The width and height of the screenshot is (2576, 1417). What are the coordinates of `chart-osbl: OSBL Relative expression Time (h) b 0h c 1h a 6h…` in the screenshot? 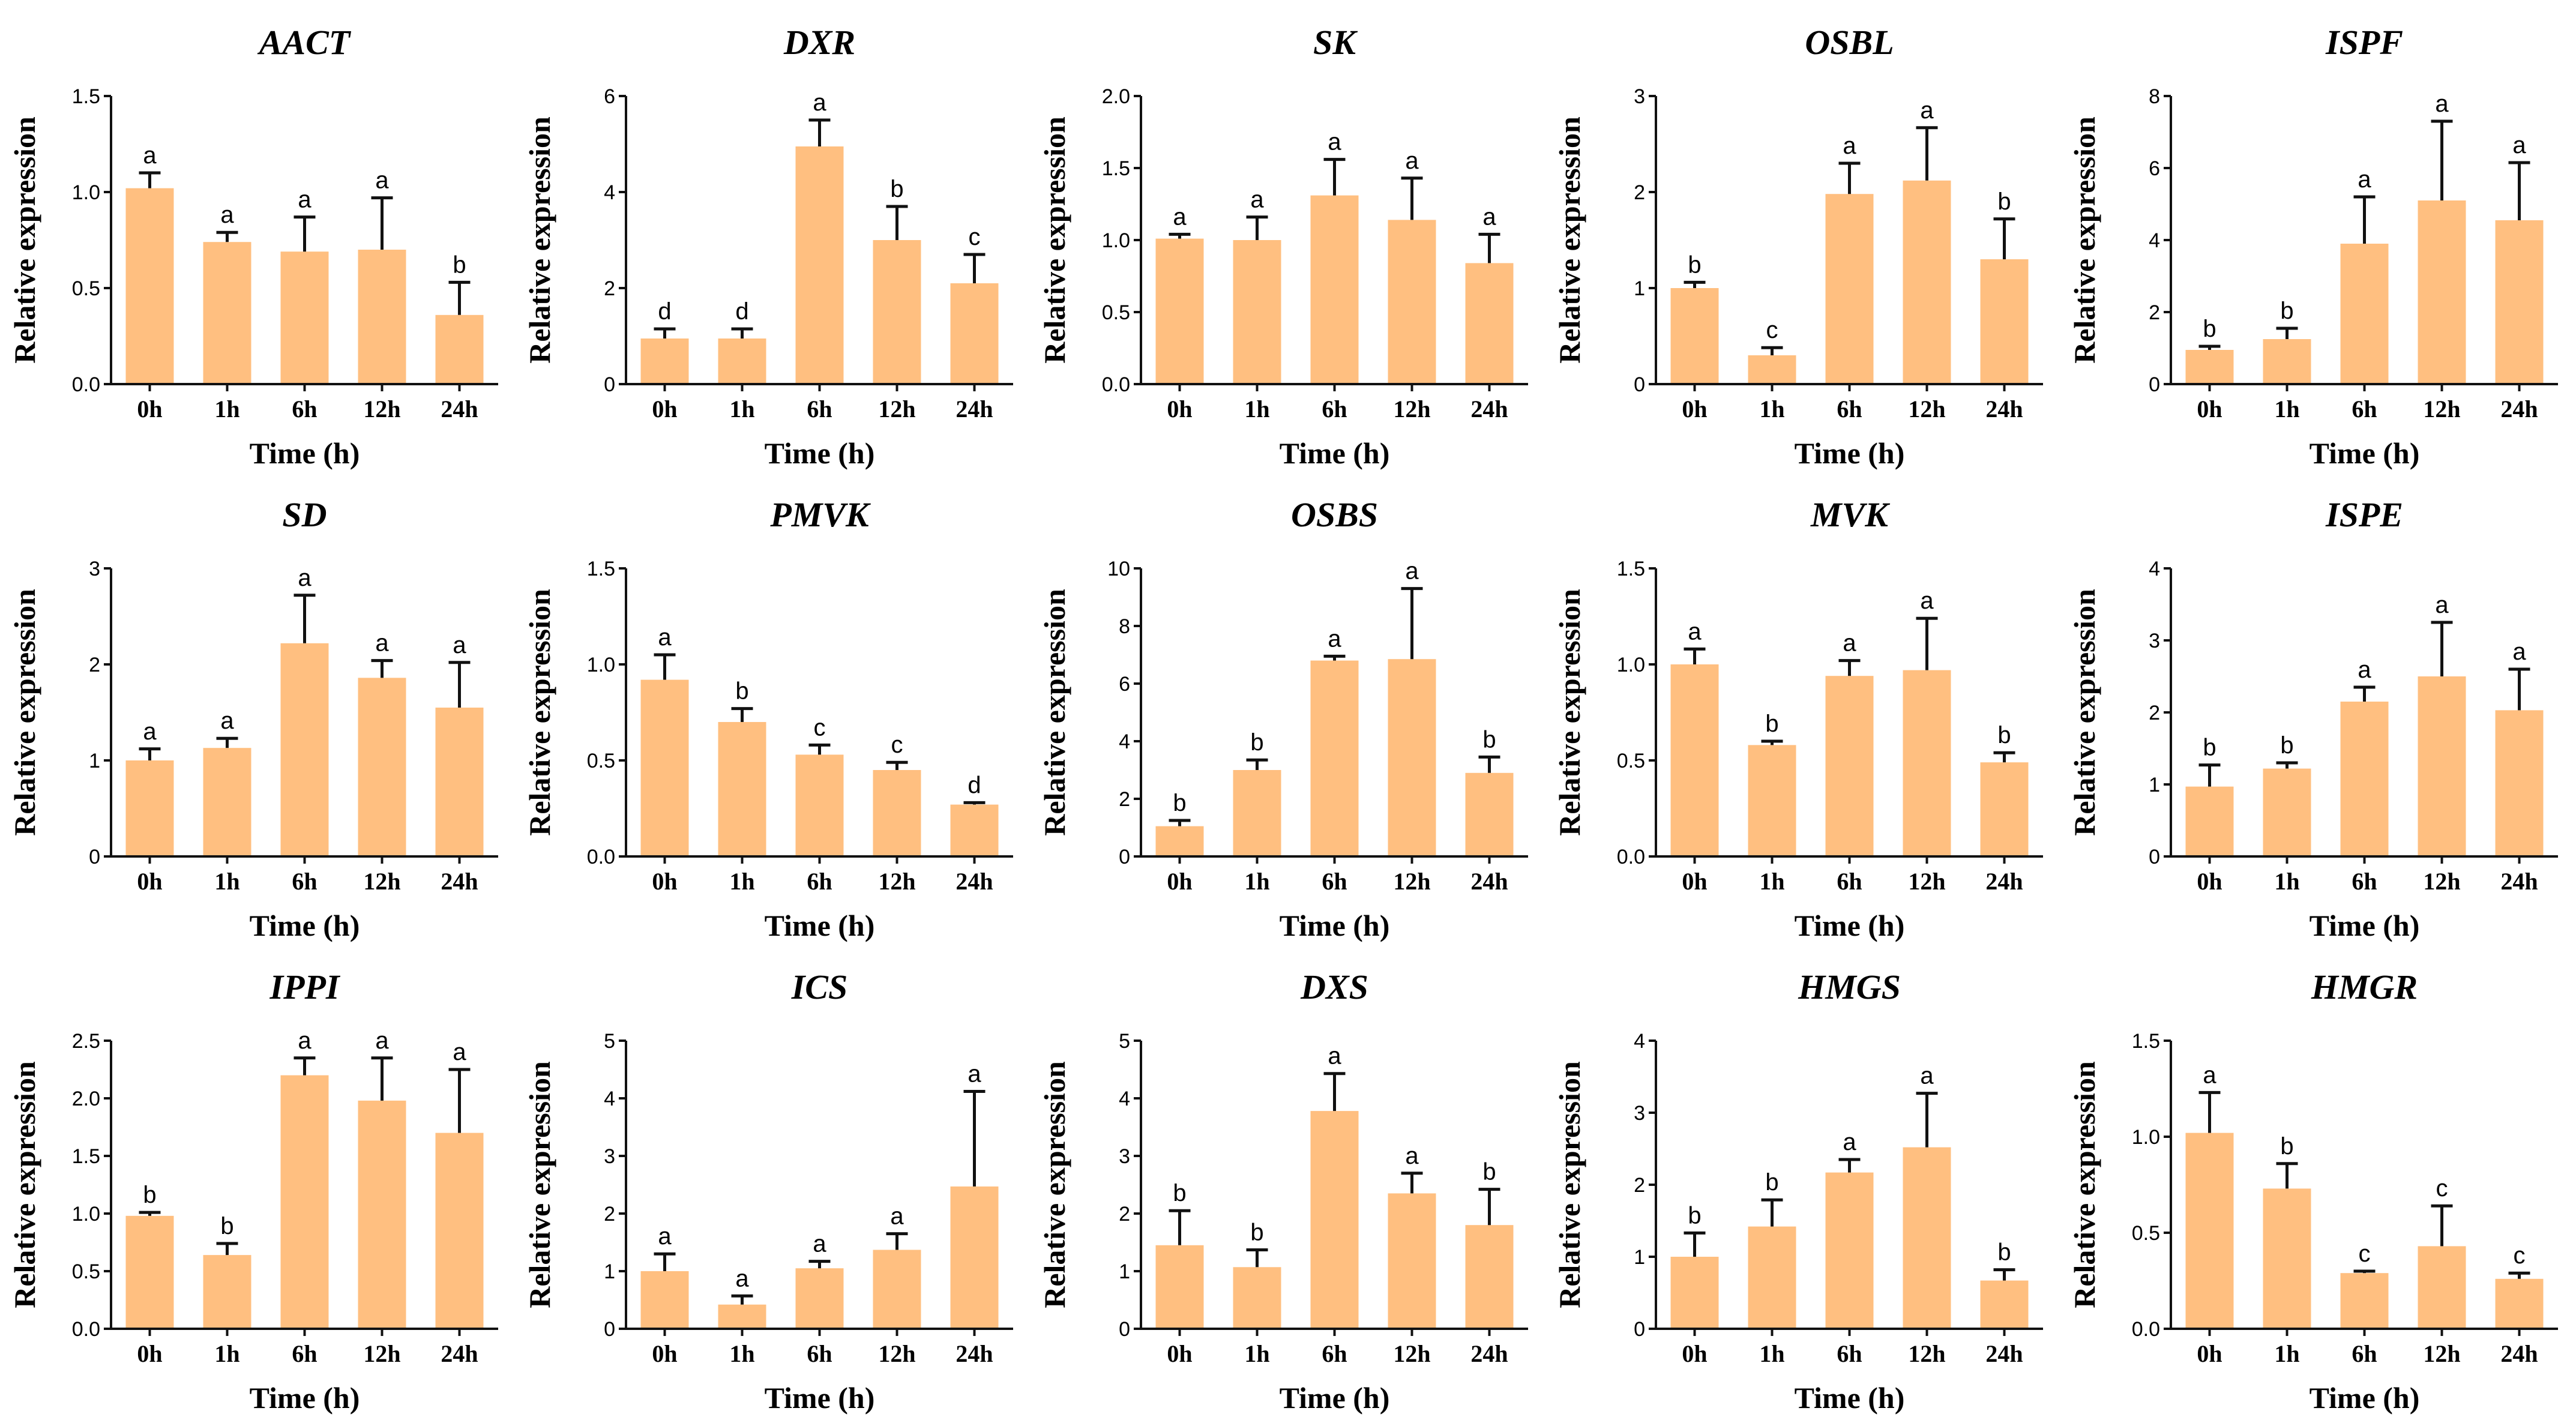 It's located at (1802, 236).